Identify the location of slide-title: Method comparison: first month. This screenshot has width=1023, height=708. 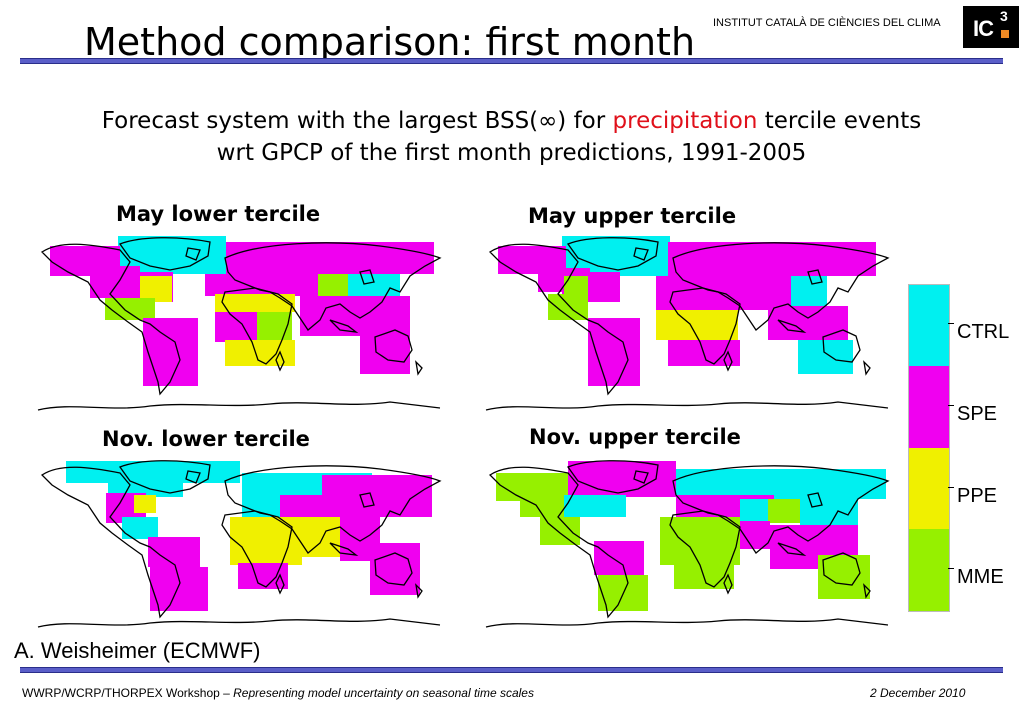
(390, 42).